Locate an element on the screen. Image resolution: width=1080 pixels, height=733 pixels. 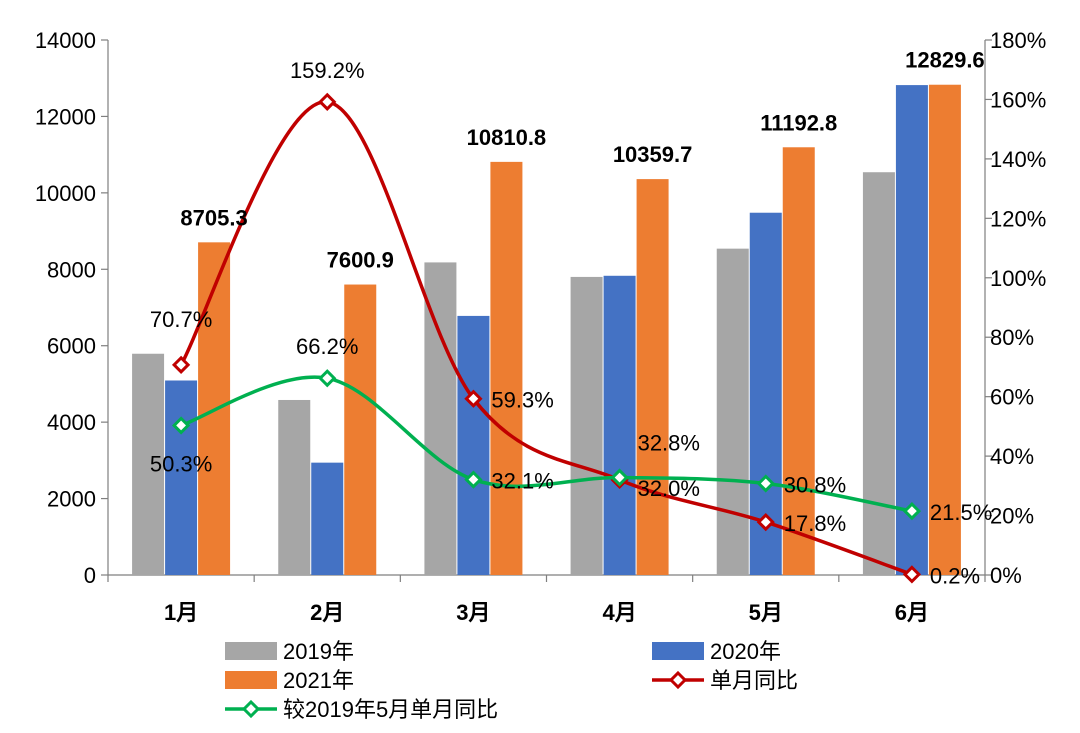
y2-tick-label: 20% is located at coordinates (1012, 516).